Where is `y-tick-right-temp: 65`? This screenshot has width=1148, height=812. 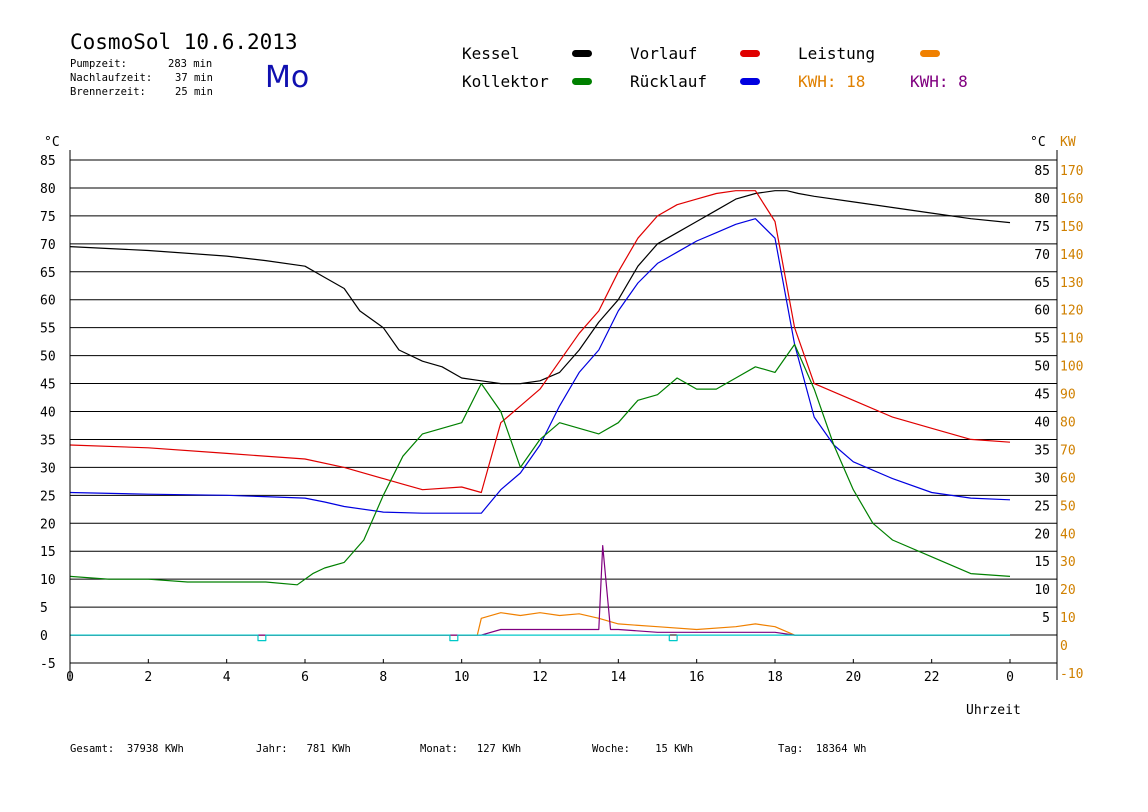
y-tick-right-temp: 65 is located at coordinates (1042, 283).